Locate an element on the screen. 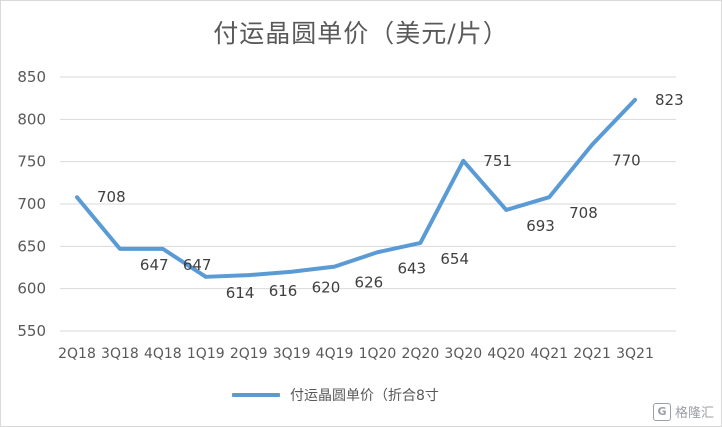  x-tick-3Q18: 3Q18 is located at coordinates (120, 354).